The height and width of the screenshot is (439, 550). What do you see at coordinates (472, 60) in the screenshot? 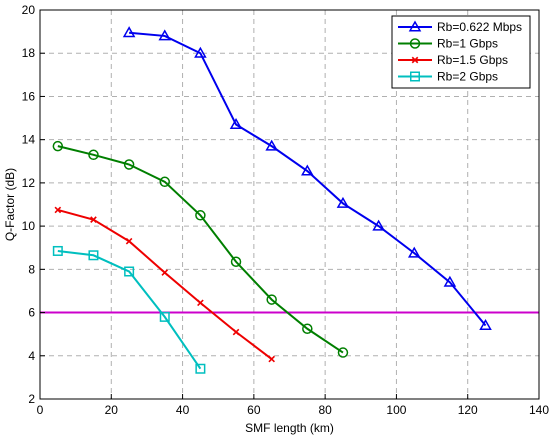
I see `legend-label: Rb=1.5 Gbps` at bounding box center [472, 60].